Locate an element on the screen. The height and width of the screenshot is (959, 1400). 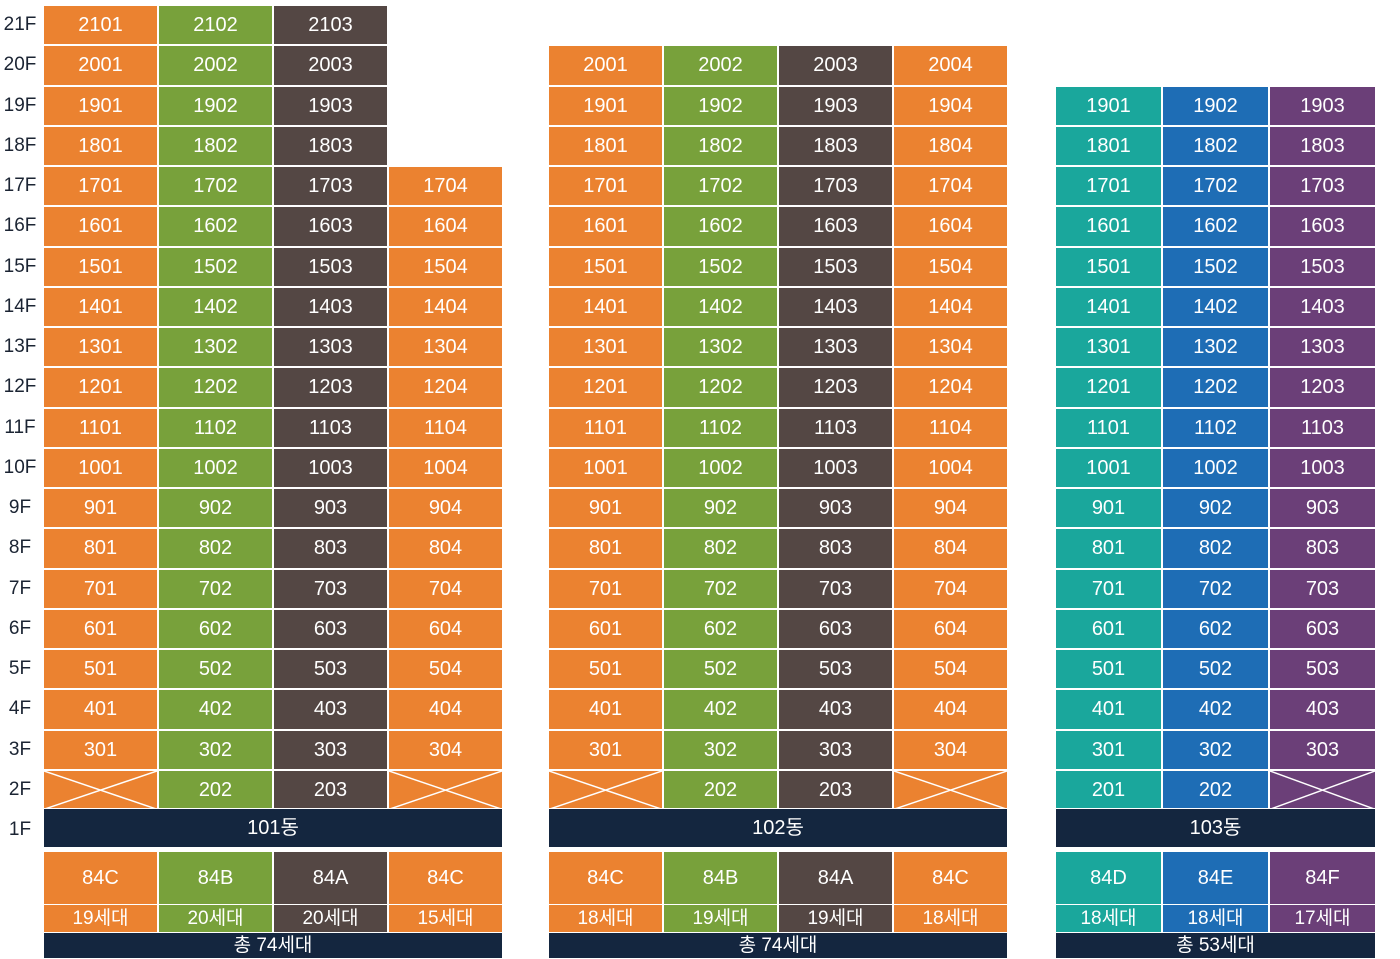
unit-cell: 1001 is located at coordinates (605, 467).